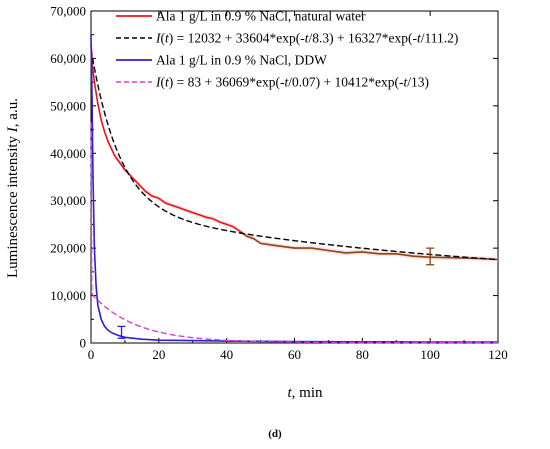 This screenshot has width=550, height=449. What do you see at coordinates (91, 354) in the screenshot?
I see `x-tick-label: 0` at bounding box center [91, 354].